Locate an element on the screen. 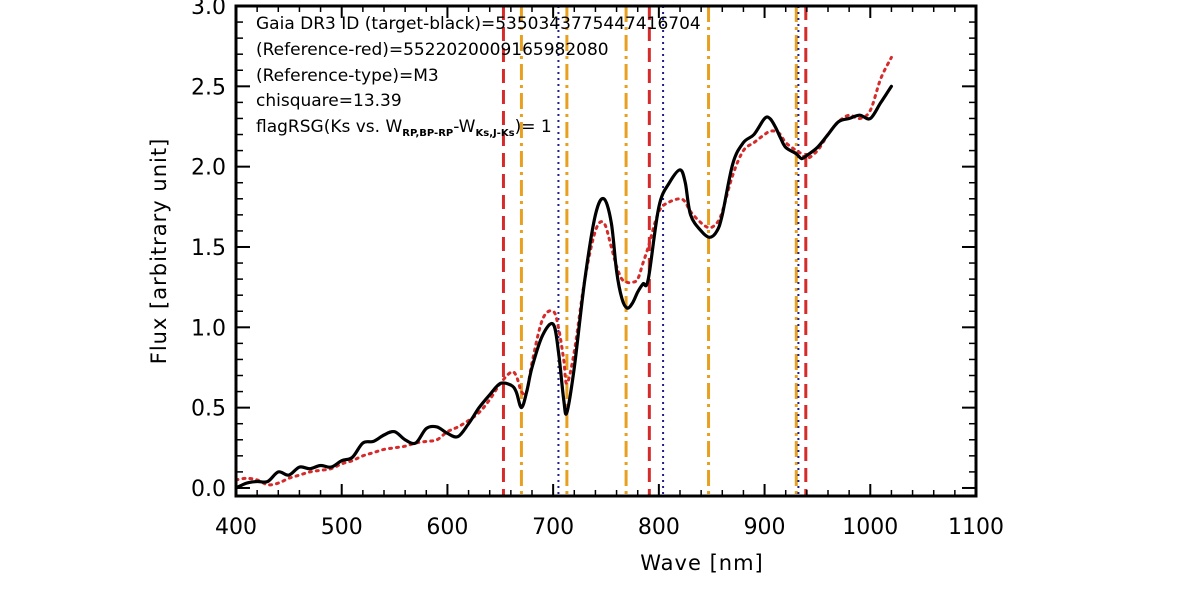 This screenshot has width=1180, height=590. flag-rsg-part-b: -W is located at coordinates (464, 127).